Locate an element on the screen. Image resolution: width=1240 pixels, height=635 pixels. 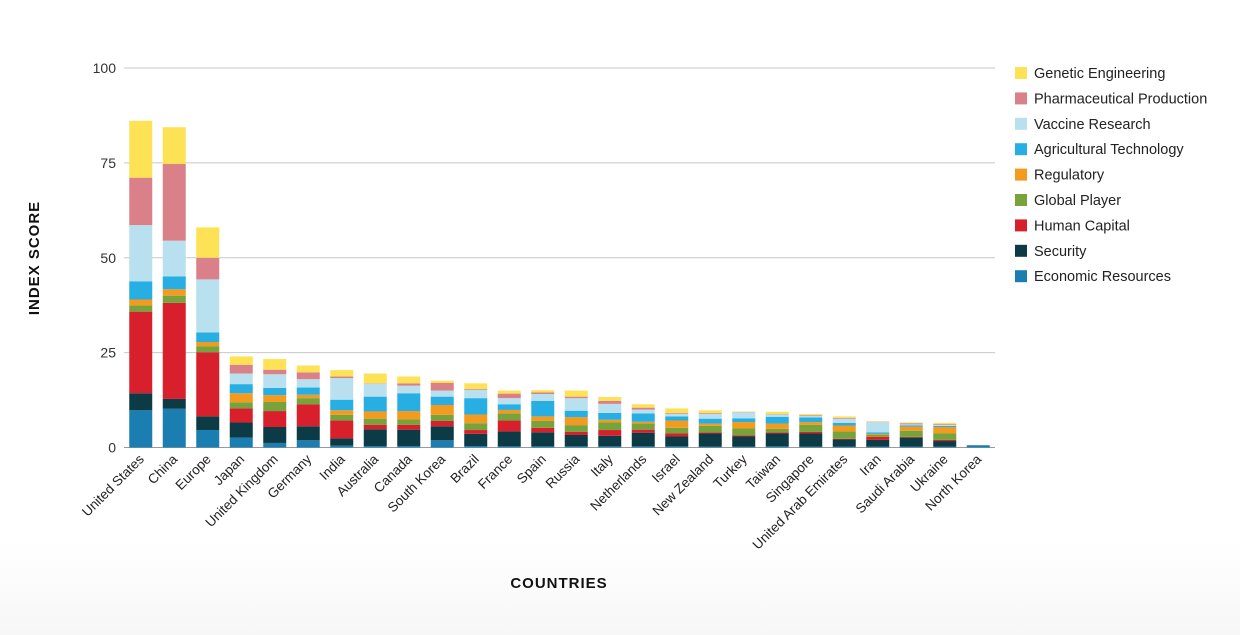
x-tick-label: France is located at coordinates (495, 472).